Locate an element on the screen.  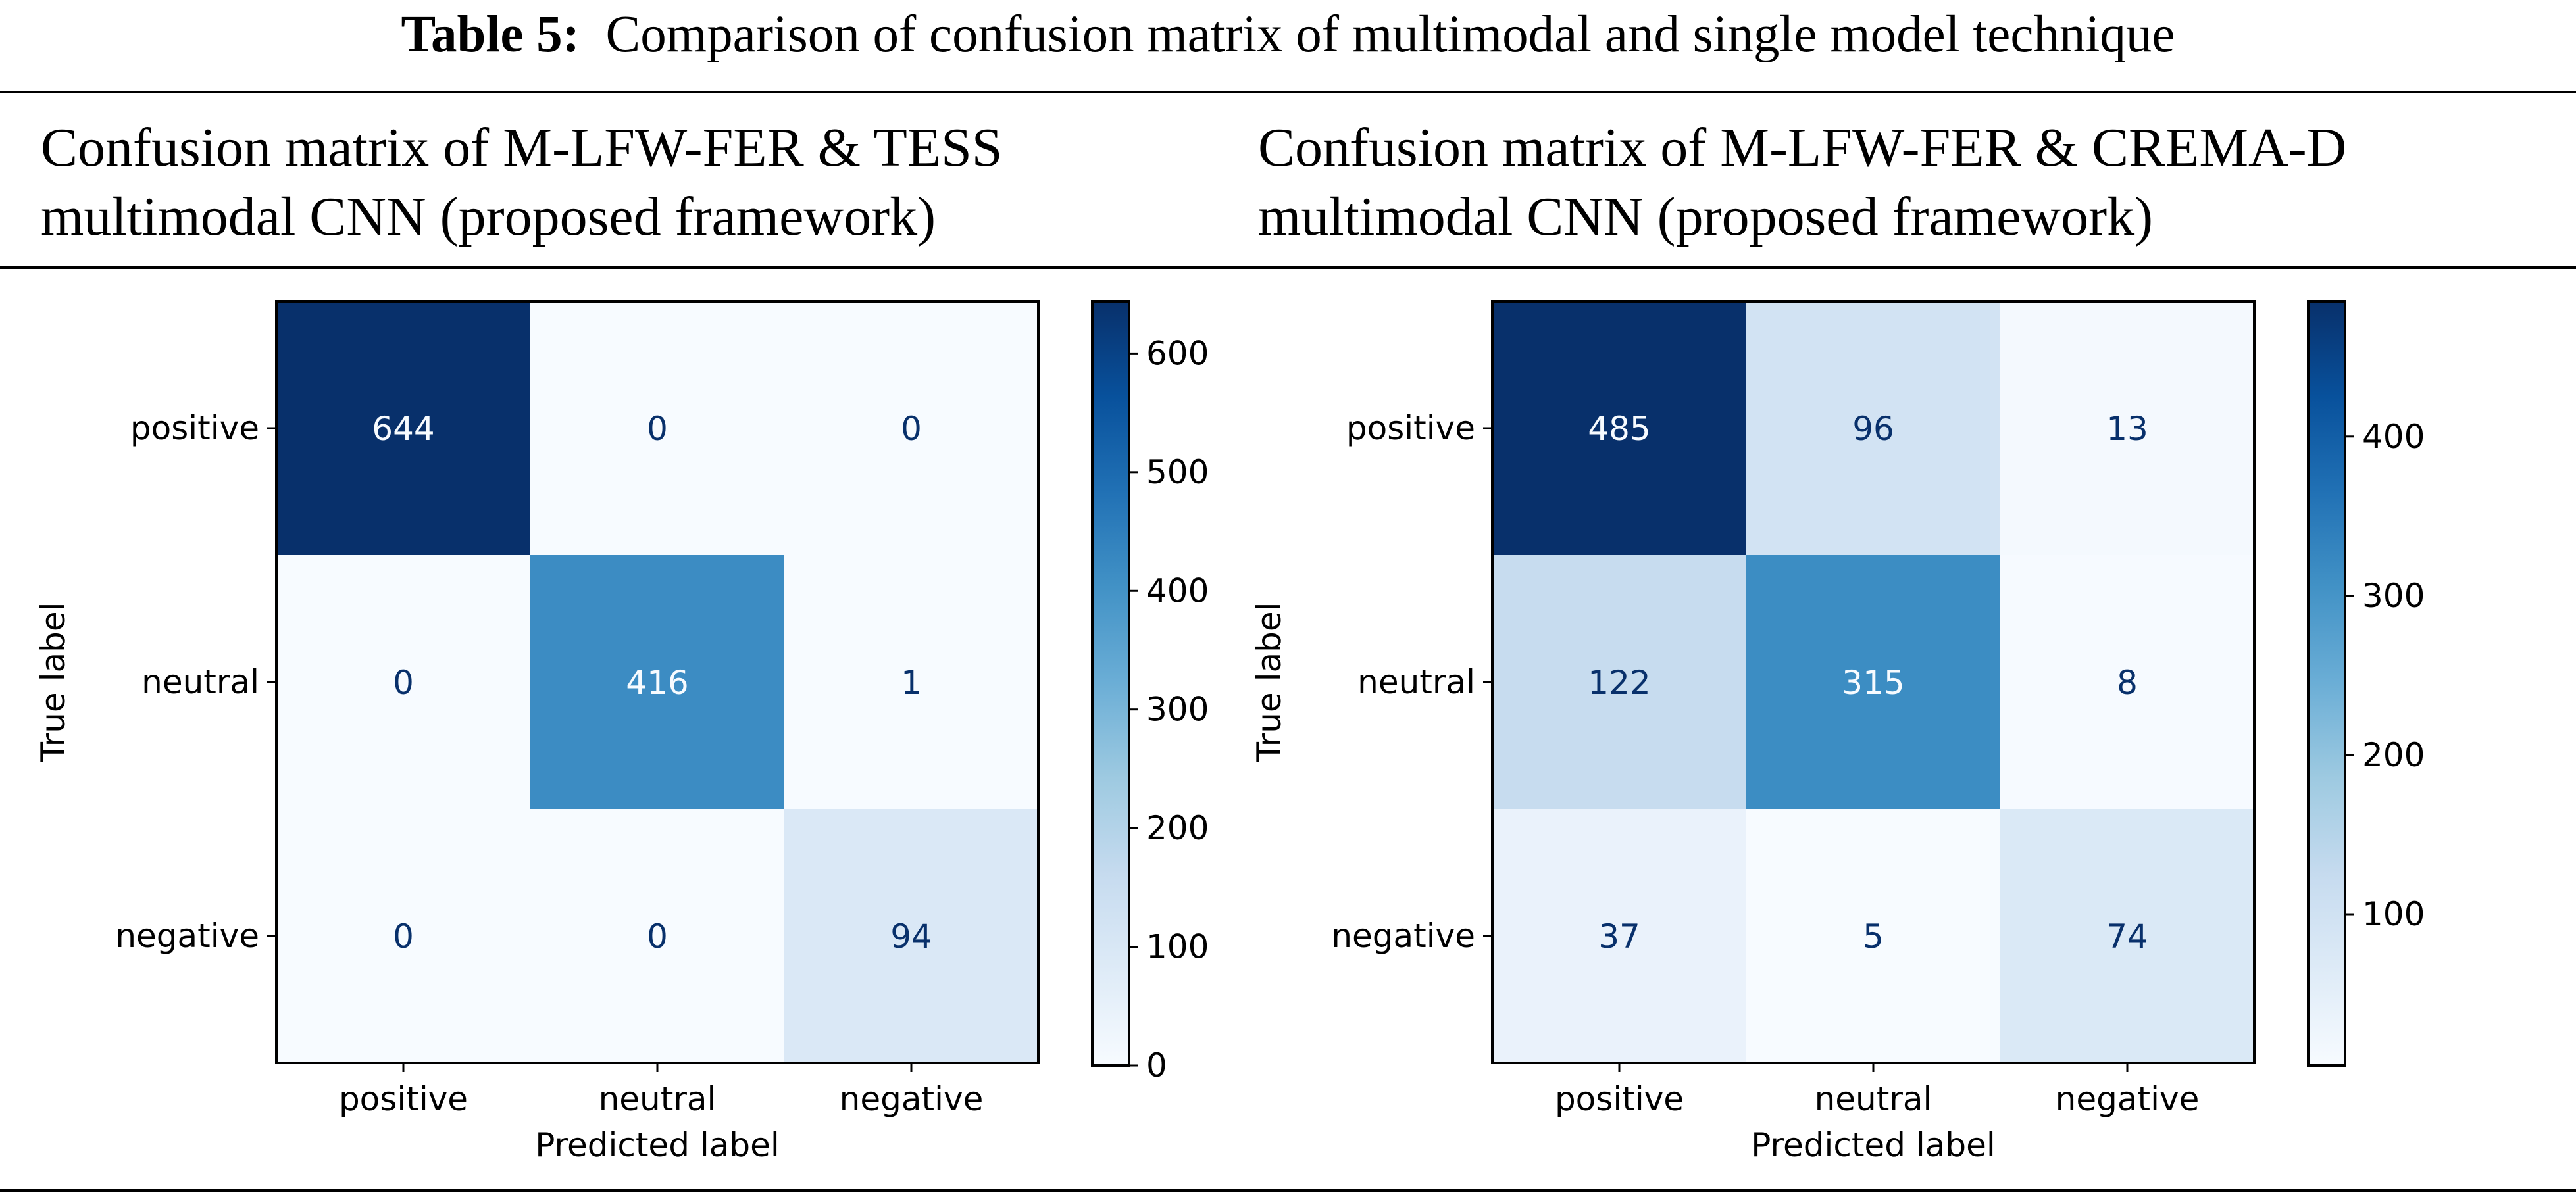
cm1-colorbar-tick-label: 300 is located at coordinates (1177, 710).